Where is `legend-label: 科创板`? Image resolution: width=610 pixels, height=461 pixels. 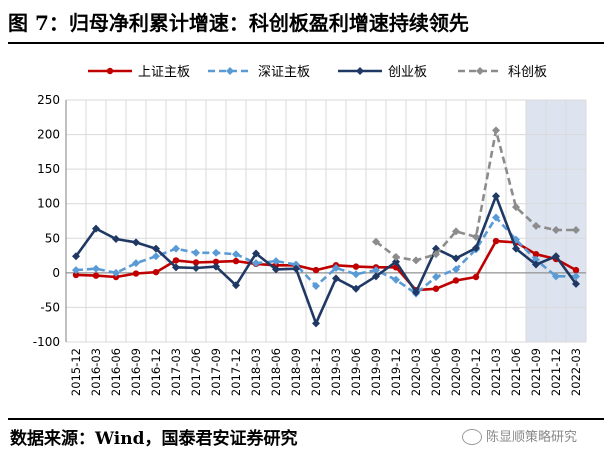 legend-label: 科创板 is located at coordinates (527, 72).